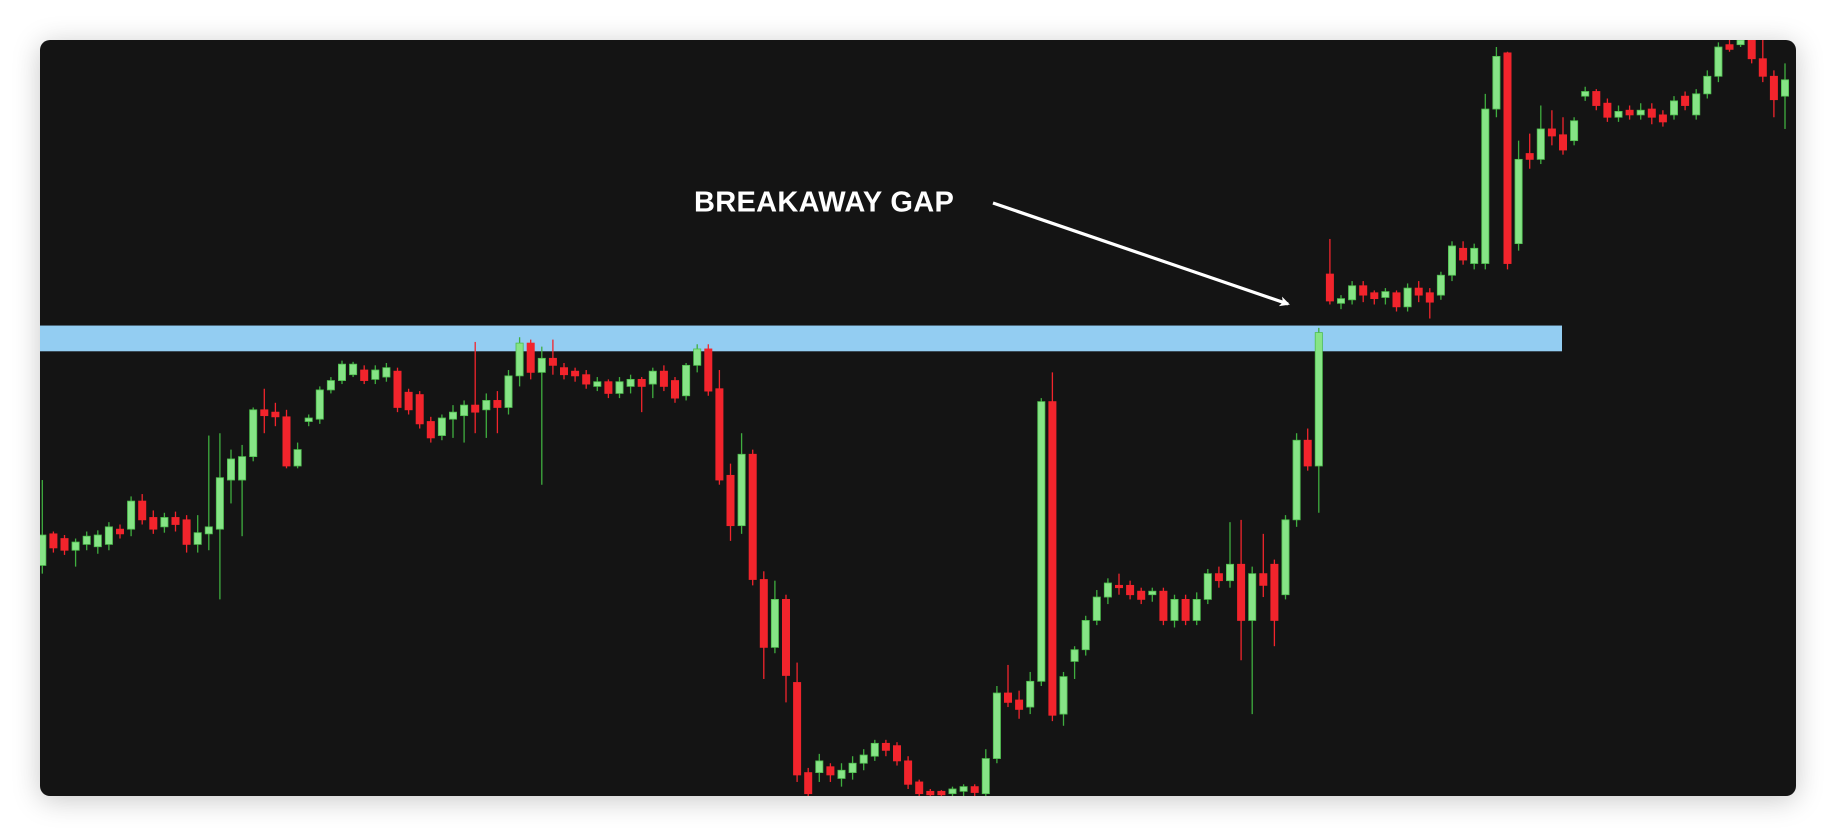 This screenshot has width=1836, height=836. What do you see at coordinates (1141, 254) in the screenshot?
I see `annotation-arrow` at bounding box center [1141, 254].